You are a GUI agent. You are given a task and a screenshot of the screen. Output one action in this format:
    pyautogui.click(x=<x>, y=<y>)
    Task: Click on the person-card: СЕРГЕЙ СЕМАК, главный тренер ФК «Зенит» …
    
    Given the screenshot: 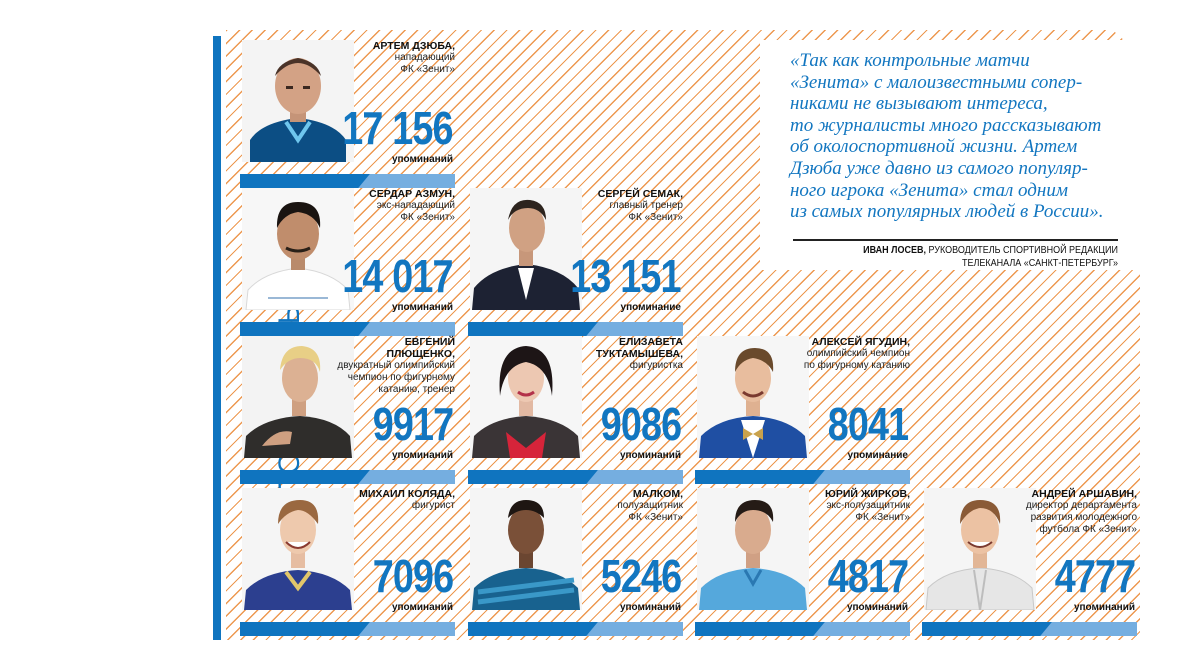 What is the action you would take?
    pyautogui.click(x=575, y=262)
    